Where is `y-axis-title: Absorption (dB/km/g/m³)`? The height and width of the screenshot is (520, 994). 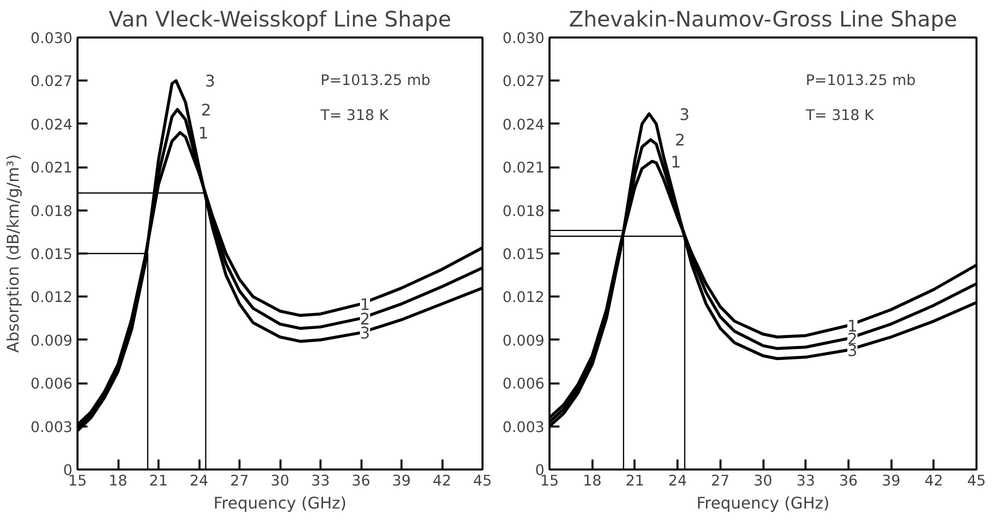 y-axis-title: Absorption (dB/km/g/m³) is located at coordinates (13, 253).